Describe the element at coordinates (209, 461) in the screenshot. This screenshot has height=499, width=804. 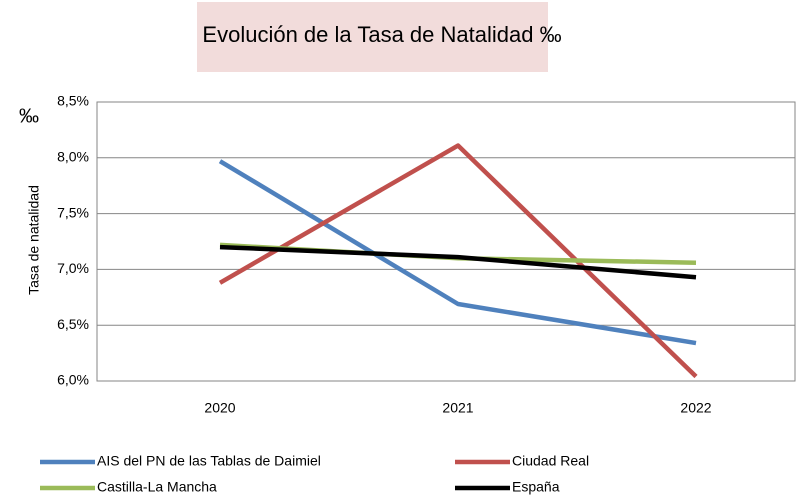
I see `legend-label: AIS del PN de las Tablas de Daimiel` at that location.